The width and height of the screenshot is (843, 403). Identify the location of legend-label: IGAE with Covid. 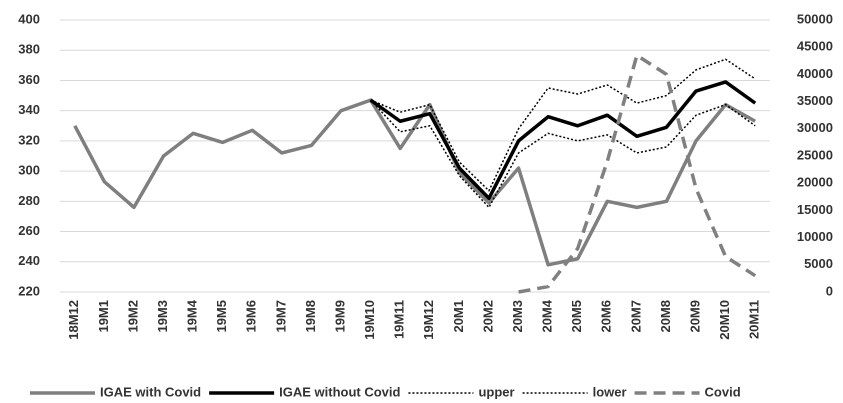
(150, 391).